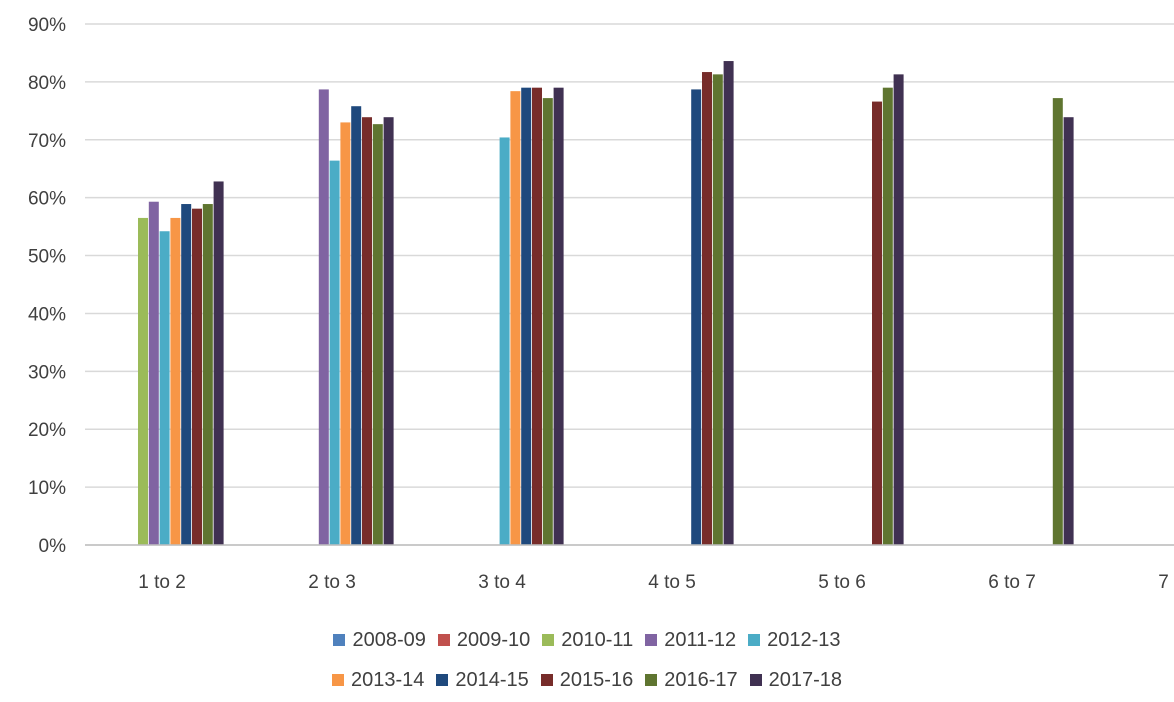 Image resolution: width=1174 pixels, height=702 pixels. I want to click on legend-item: 2012-13, so click(794, 640).